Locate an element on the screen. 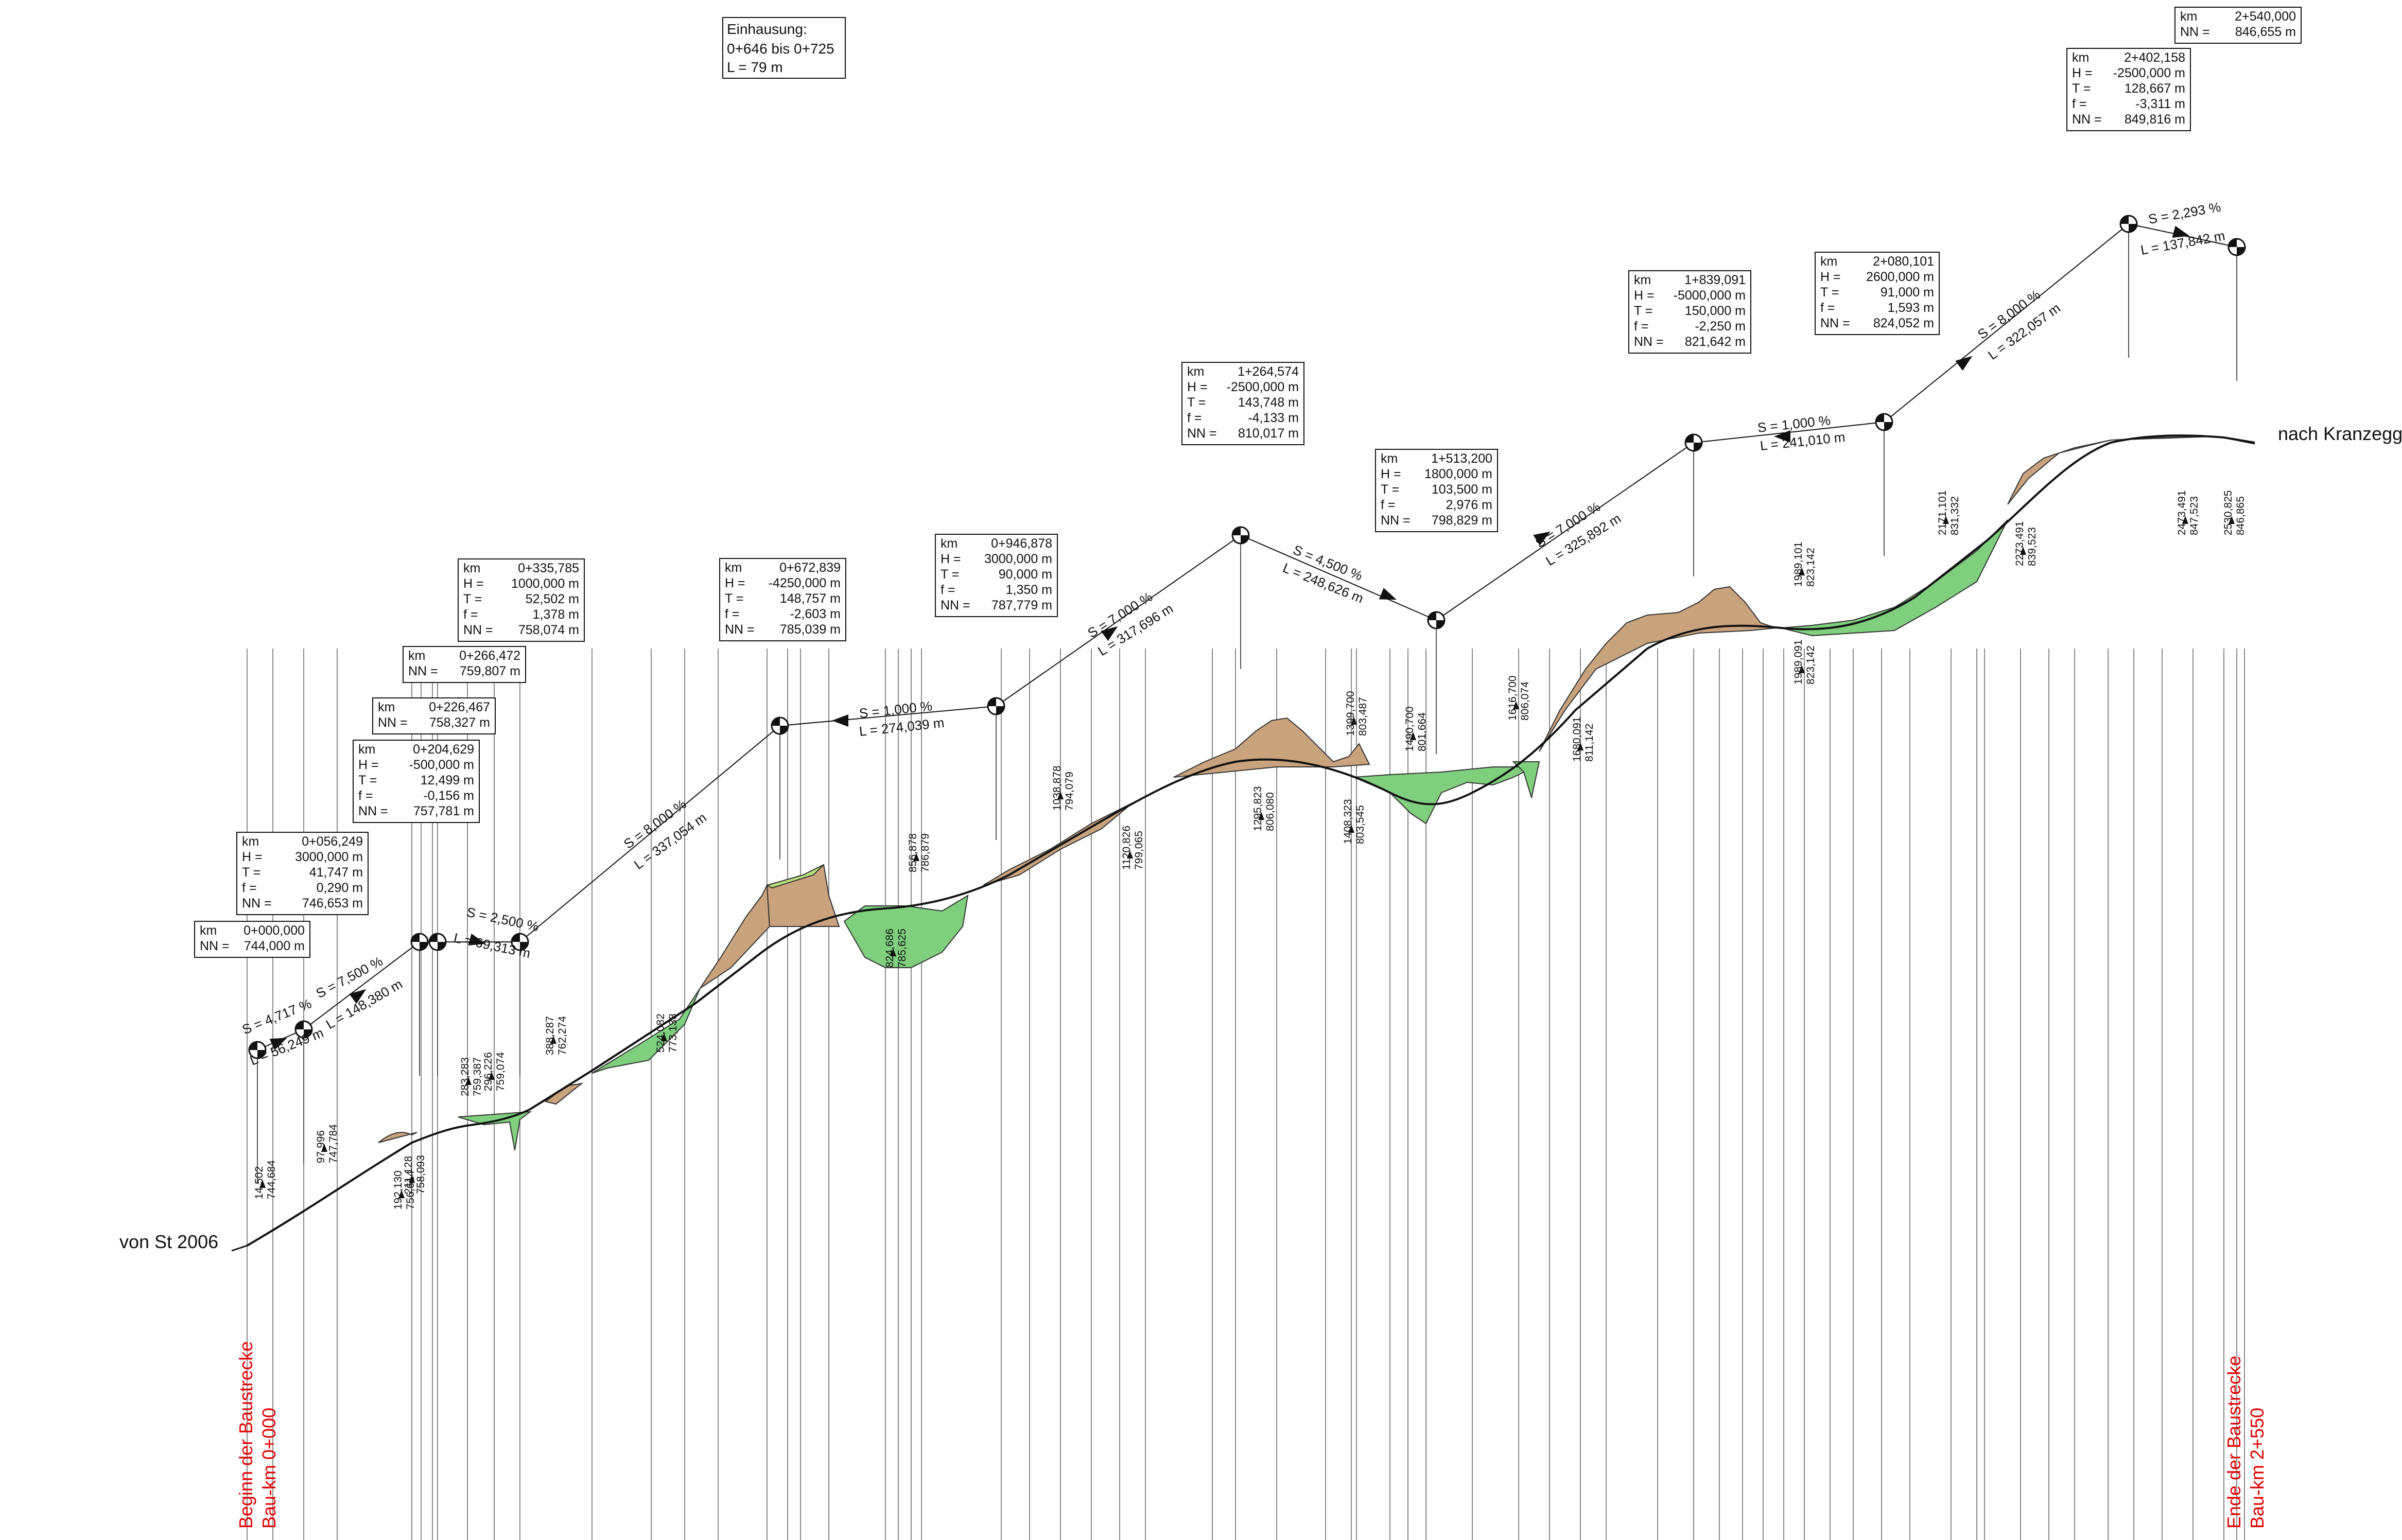  start-line2: Bau-km 0+000 is located at coordinates (269, 1468).